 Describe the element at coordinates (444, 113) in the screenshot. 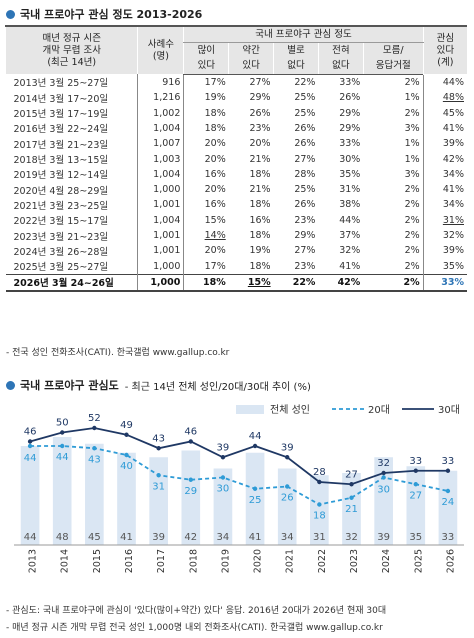

I see `interest-total-cell: 45%` at that location.